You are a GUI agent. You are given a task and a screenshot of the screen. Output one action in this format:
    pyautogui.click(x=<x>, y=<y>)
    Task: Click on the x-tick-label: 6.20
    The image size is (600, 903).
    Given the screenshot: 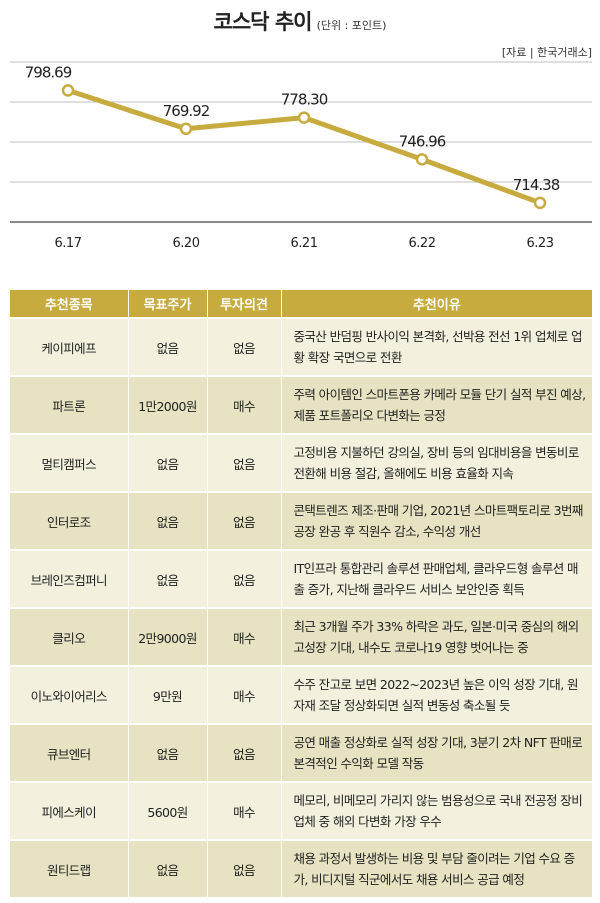 What is the action you would take?
    pyautogui.click(x=186, y=243)
    